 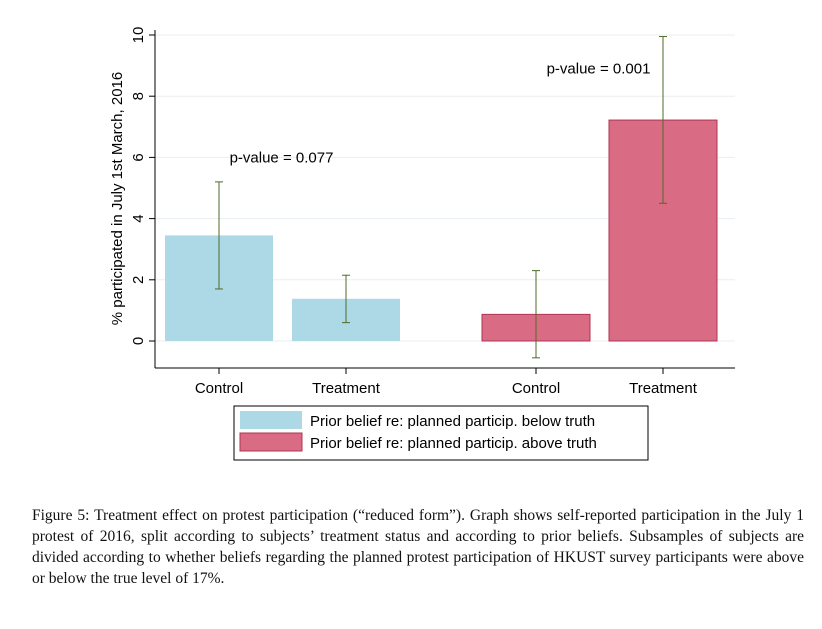 What do you see at coordinates (599, 69) in the screenshot?
I see `p-value-annotation: p-value = 0.001` at bounding box center [599, 69].